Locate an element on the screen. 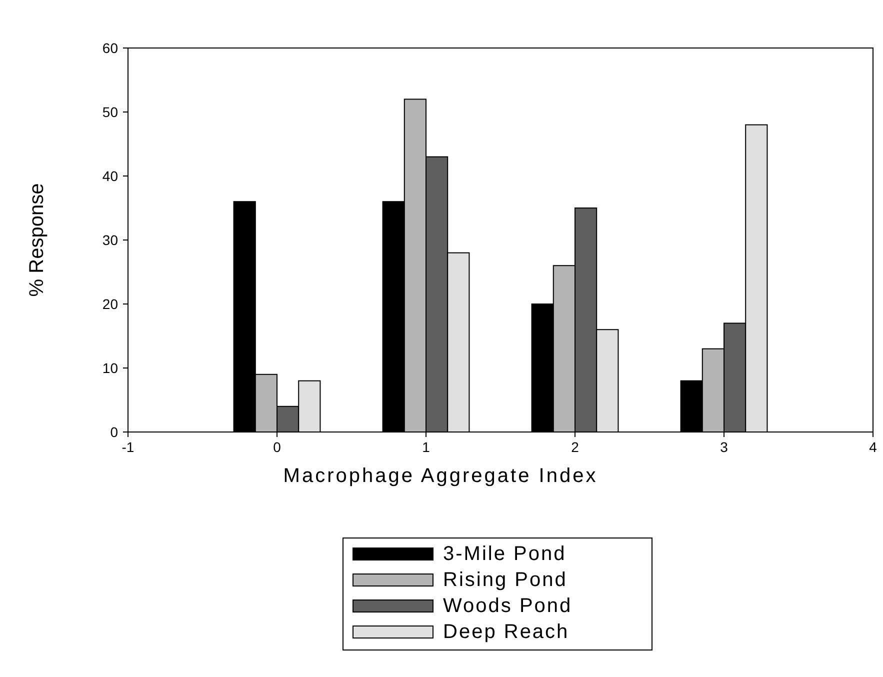 The height and width of the screenshot is (677, 883). x-tick-label: 2 is located at coordinates (575, 447).